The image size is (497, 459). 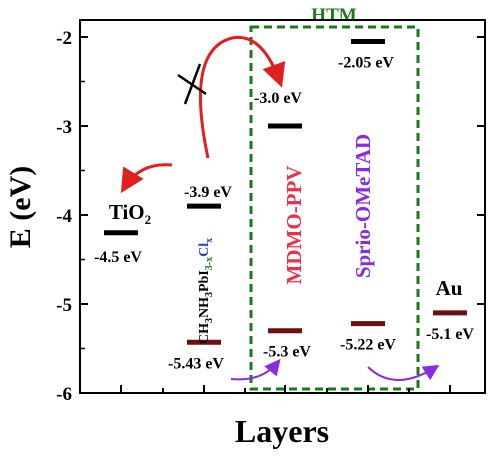 I want to click on x-axis-label: Layers, so click(x=282, y=431).